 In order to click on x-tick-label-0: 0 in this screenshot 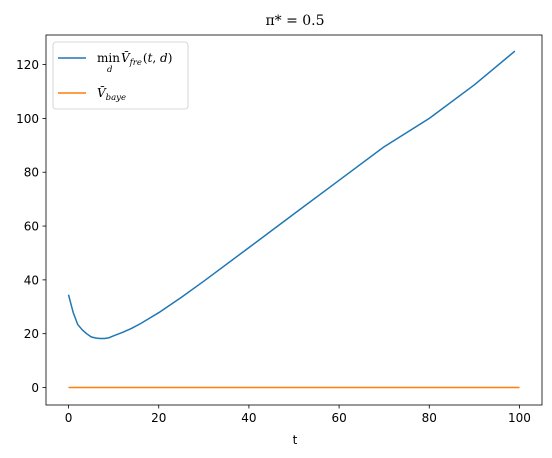, I will do `click(69, 418)`.